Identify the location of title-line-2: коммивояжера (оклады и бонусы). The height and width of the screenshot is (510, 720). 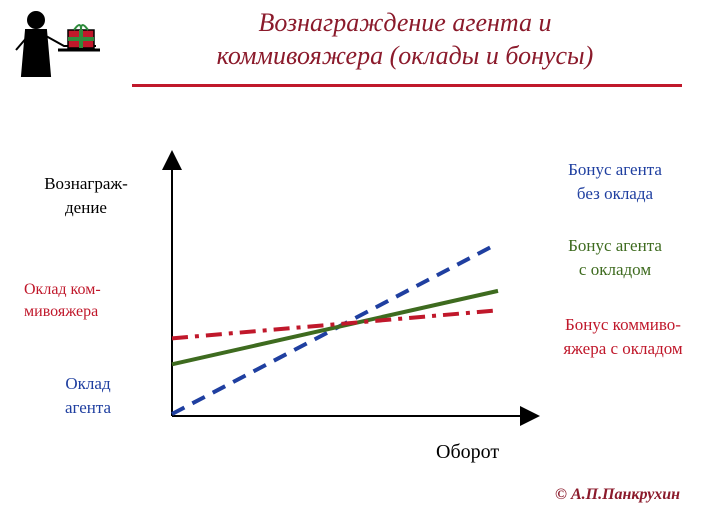
(405, 55).